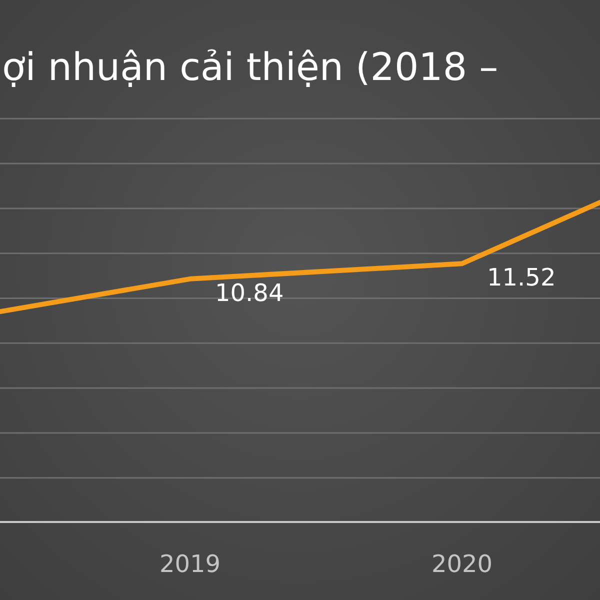  What do you see at coordinates (249, 292) in the screenshot?
I see `data-label: 10.84` at bounding box center [249, 292].